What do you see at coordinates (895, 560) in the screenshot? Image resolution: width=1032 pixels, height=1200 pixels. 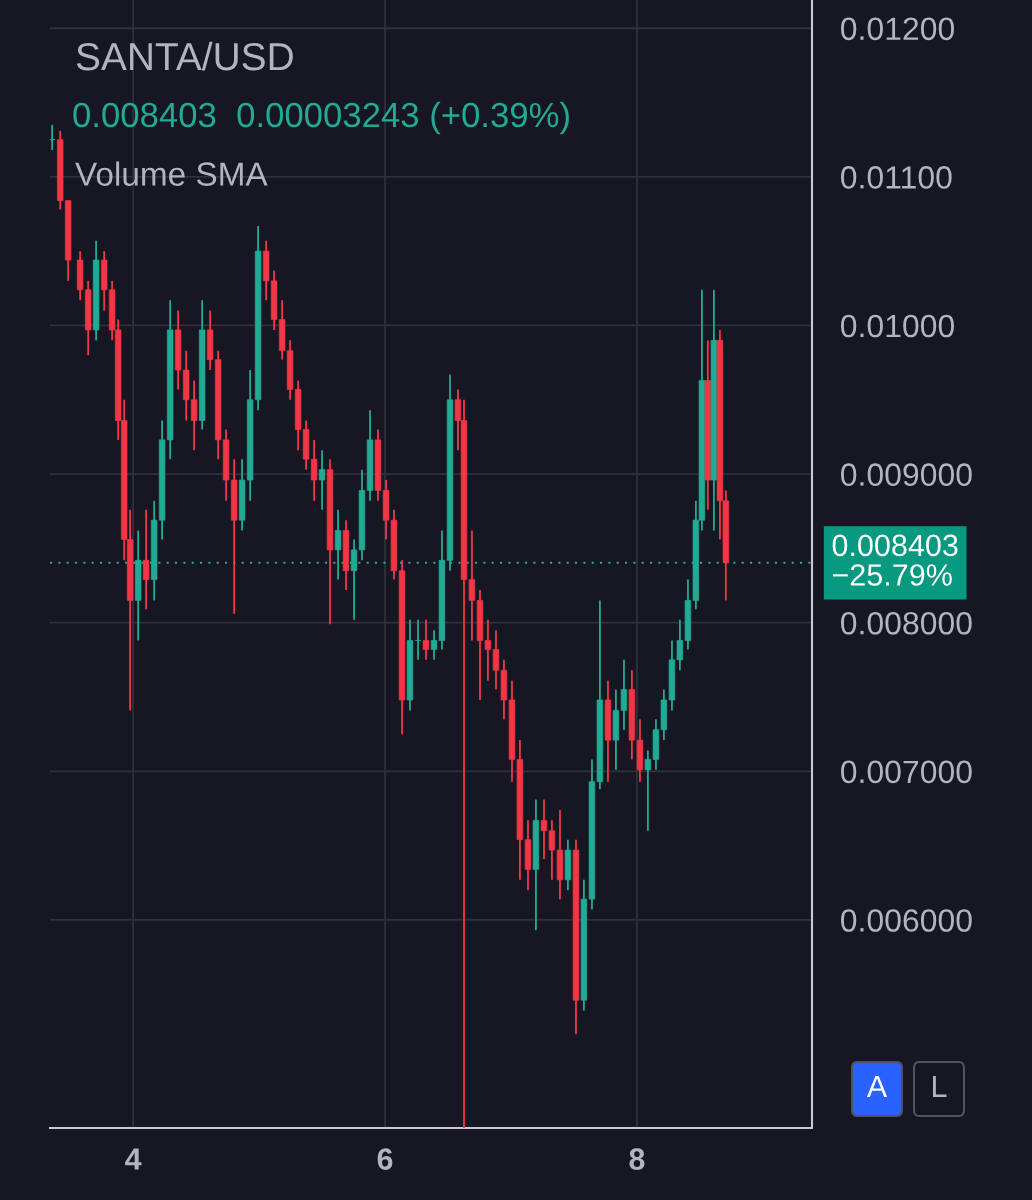 I see `ref-line-label: 0.008403 −25.79%` at bounding box center [895, 560].